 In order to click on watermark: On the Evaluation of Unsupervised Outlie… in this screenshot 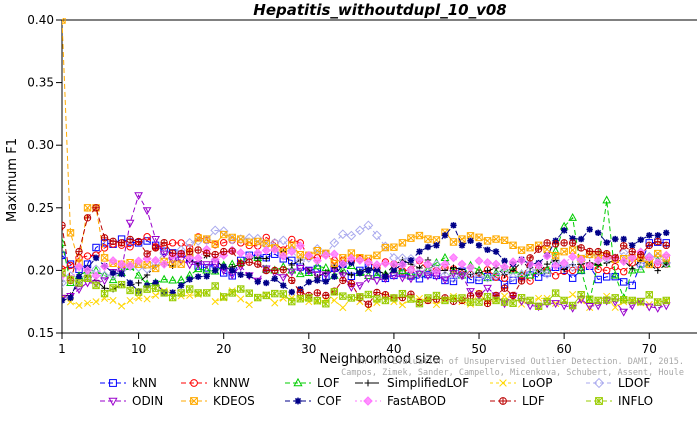, I will do `click(512, 367)`.